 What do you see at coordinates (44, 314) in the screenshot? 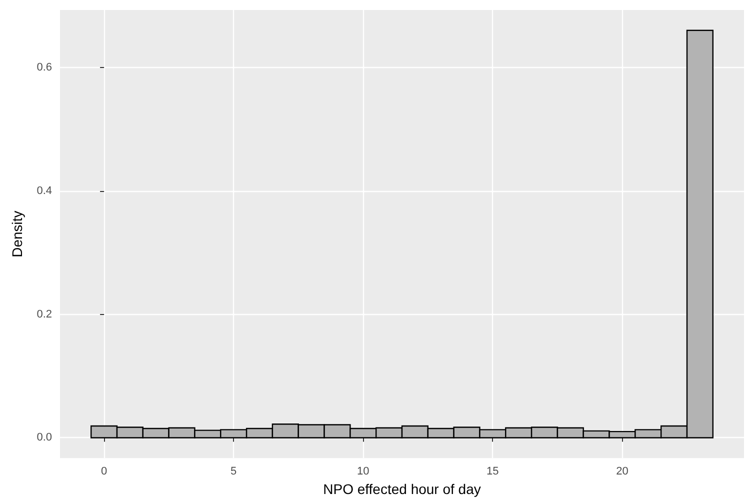
I see `y-tick-label: 0.2` at bounding box center [44, 314].